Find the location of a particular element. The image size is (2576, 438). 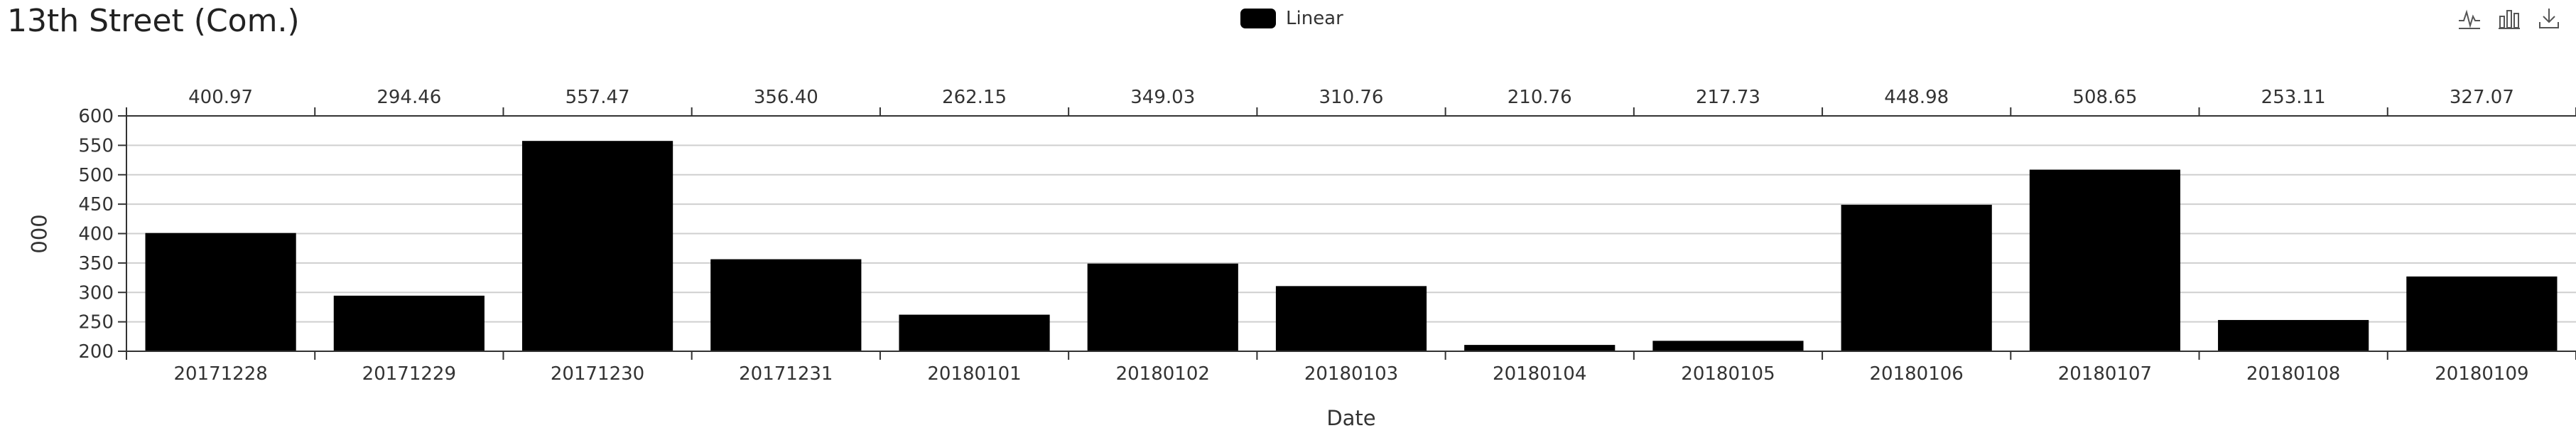

value-label: 557.47 is located at coordinates (597, 97).